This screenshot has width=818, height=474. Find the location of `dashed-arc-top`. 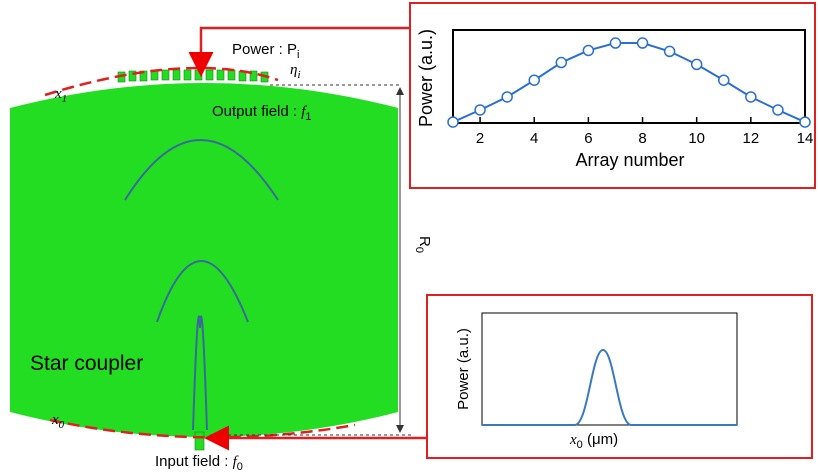

dashed-arc-top is located at coordinates (161, 81).